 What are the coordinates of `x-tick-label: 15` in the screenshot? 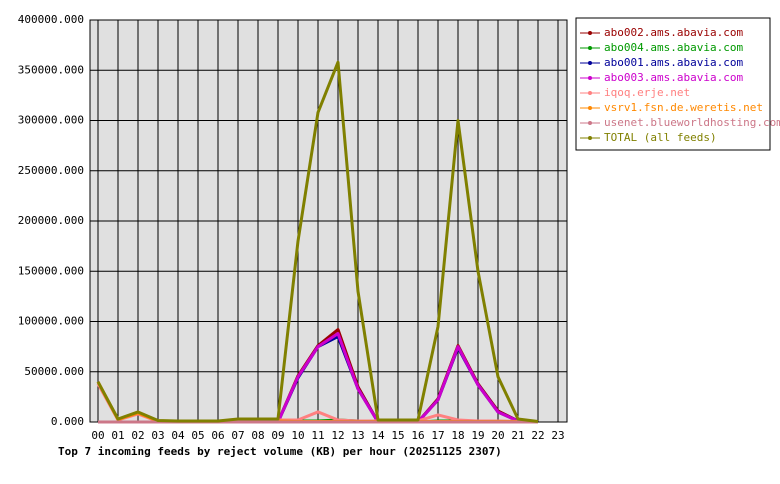 It's located at (397, 435).